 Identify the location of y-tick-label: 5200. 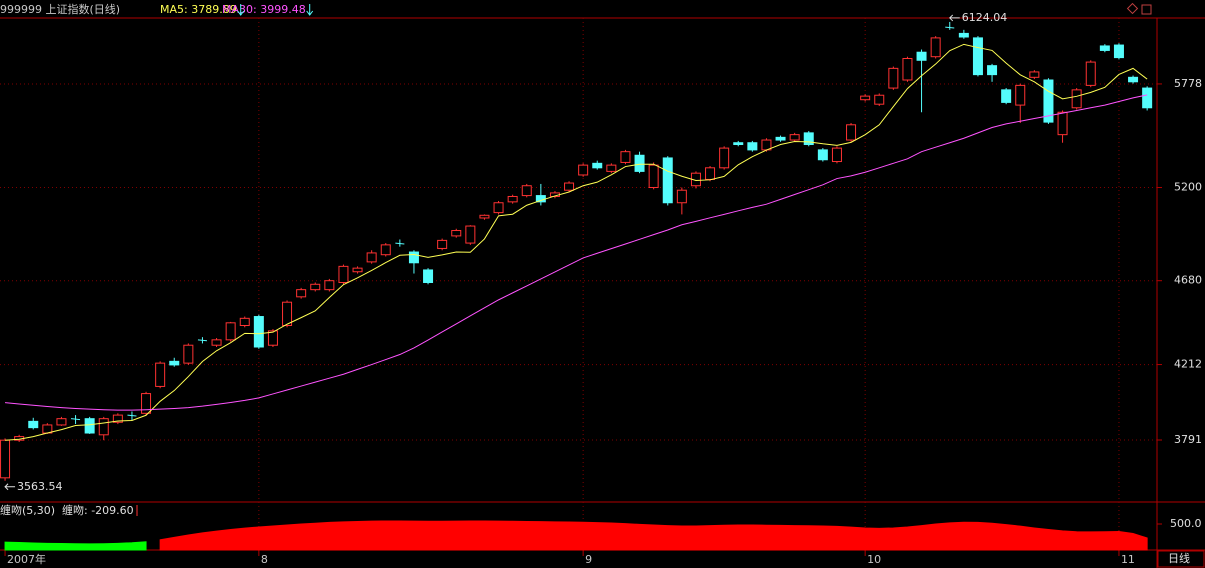
(1188, 187).